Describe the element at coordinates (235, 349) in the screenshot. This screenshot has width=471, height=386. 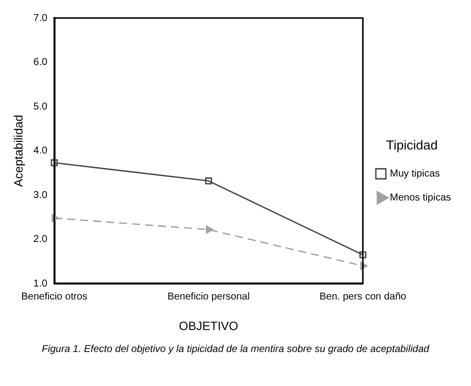
I see `text: Figura 1. Efecto del objetivo y la tipicidad de la mentira sobre su grado de aceptabilidad` at that location.